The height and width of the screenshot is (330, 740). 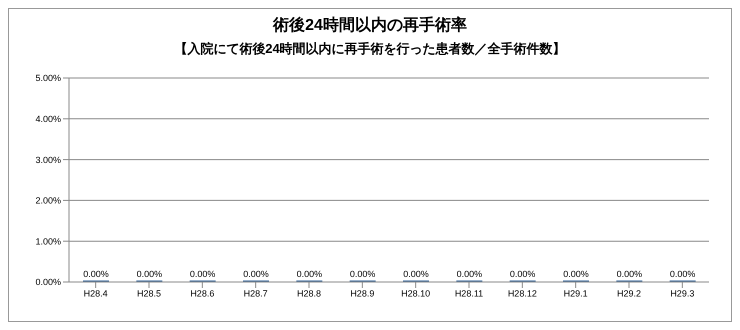 What do you see at coordinates (96, 293) in the screenshot?
I see `x-tick-label: H28.4` at bounding box center [96, 293].